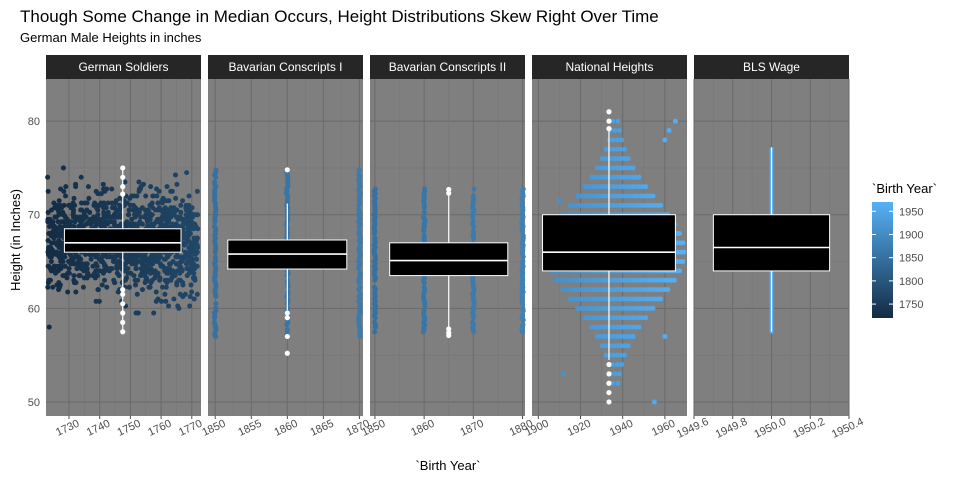 Image resolution: width=960 pixels, height=480 pixels. What do you see at coordinates (771, 243) in the screenshot?
I see `box-iqr` at bounding box center [771, 243].